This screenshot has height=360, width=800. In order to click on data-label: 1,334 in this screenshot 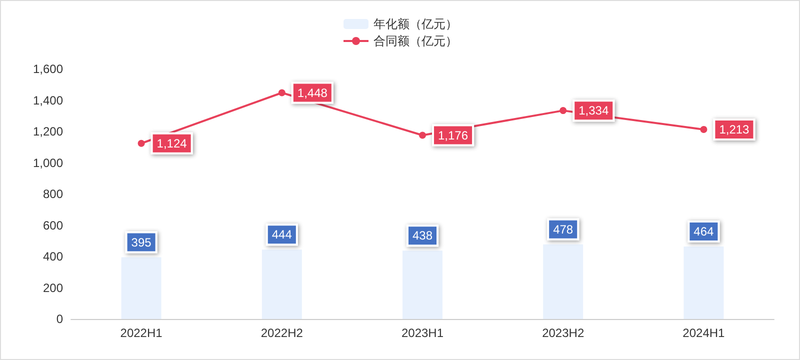, I will do `click(593, 111)`.